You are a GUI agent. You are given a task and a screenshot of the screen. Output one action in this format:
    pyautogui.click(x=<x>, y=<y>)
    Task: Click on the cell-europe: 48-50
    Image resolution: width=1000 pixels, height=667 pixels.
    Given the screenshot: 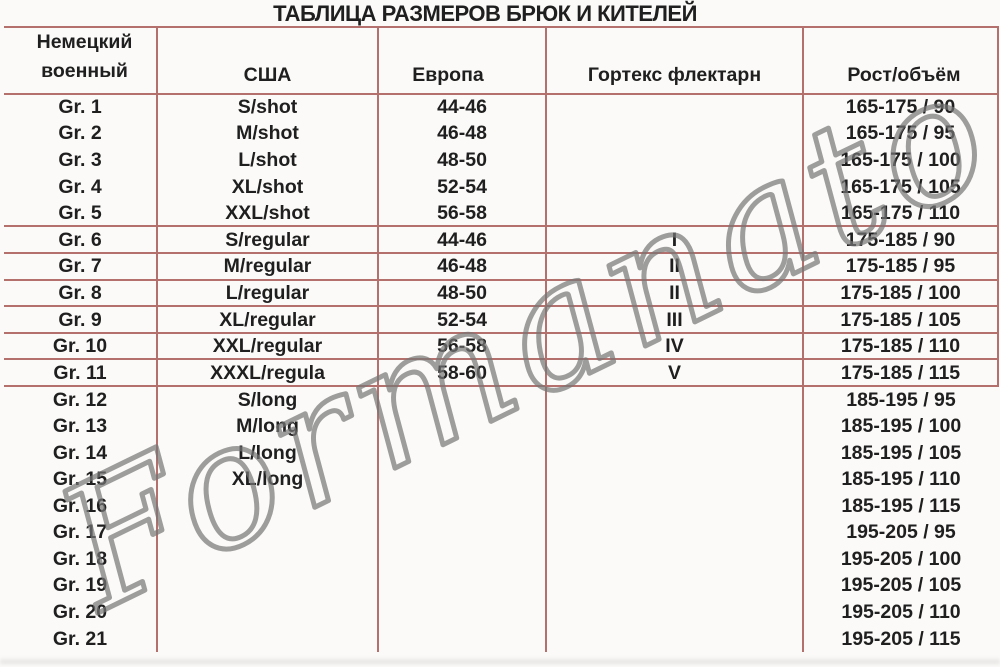 What is the action you would take?
    pyautogui.click(x=461, y=160)
    